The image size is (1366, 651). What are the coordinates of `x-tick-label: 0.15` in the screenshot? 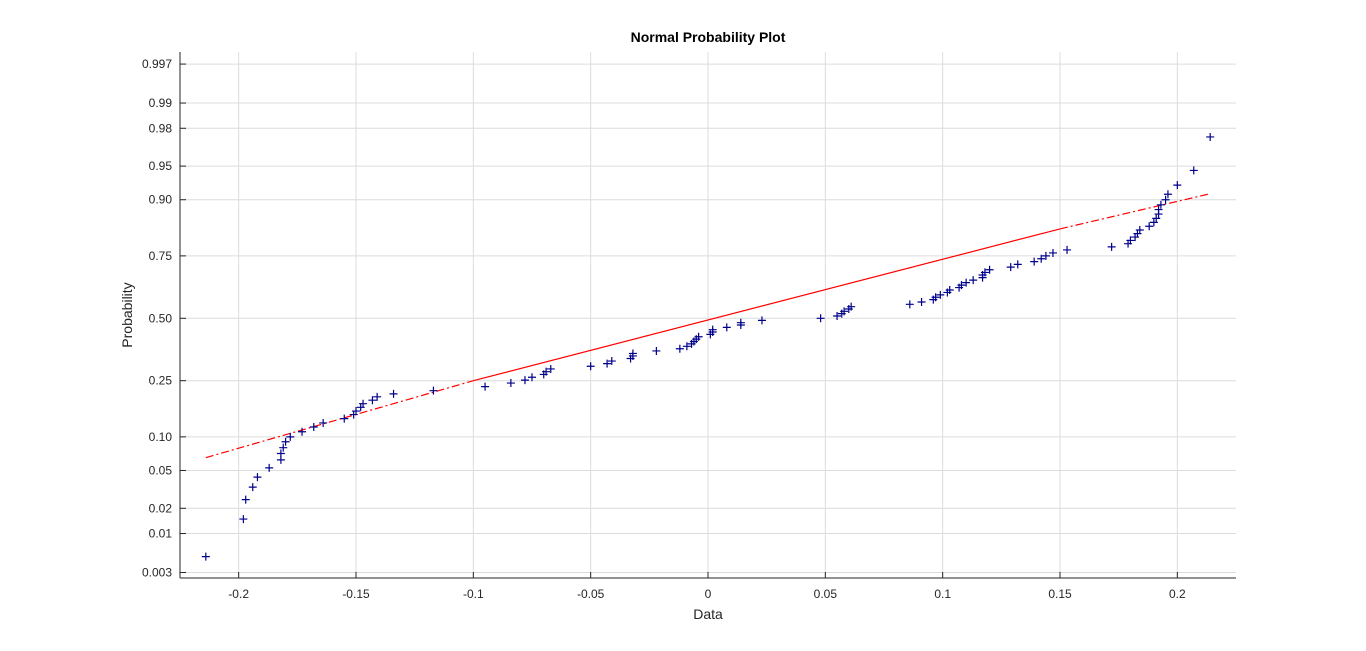 It's located at (1060, 594).